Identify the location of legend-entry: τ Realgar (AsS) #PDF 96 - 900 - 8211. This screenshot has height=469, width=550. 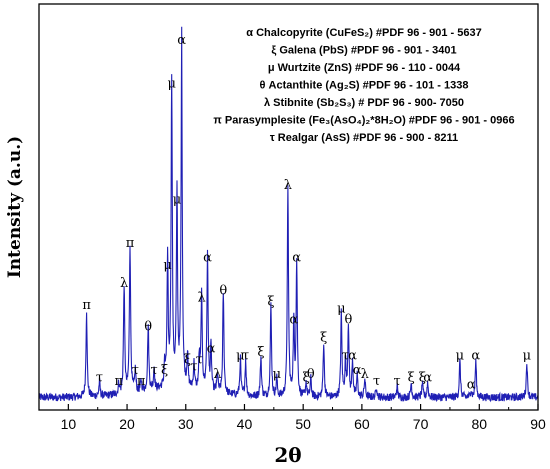
(364, 138).